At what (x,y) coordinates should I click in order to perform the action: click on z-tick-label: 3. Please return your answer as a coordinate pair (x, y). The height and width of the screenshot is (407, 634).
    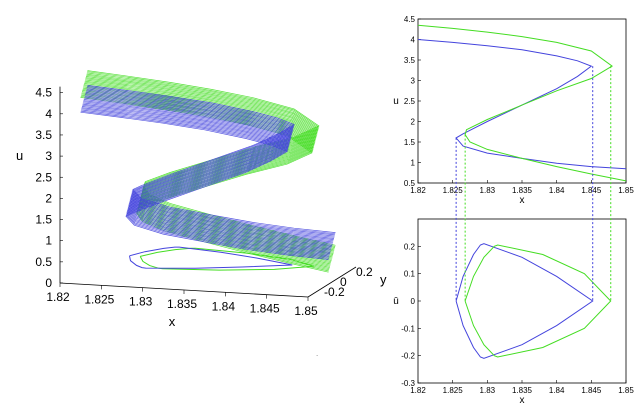
    Looking at the image, I should click on (48, 156).